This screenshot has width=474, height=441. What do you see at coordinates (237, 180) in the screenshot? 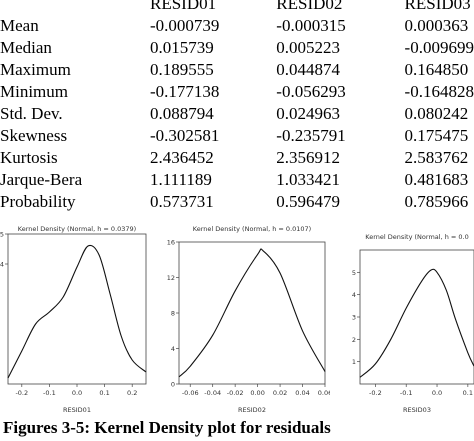
I see `table-row: Jarque-Bera 1.111189 1.033421 0.481683` at bounding box center [237, 180].